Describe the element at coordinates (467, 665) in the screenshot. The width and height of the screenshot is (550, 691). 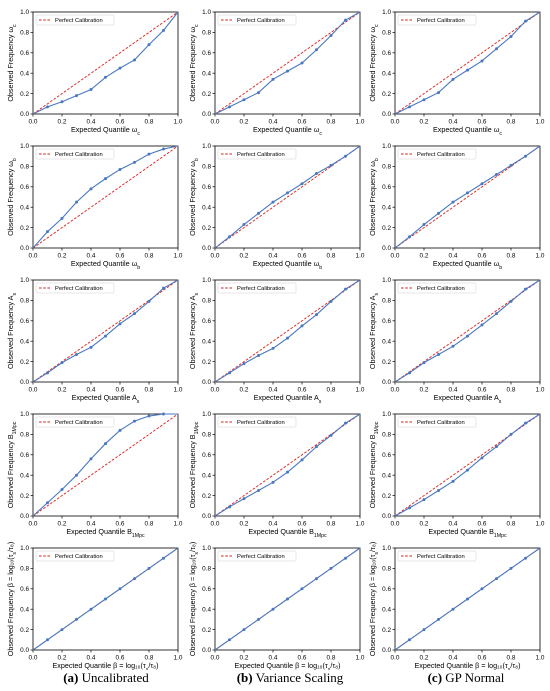
I see `x-axis-label: Expected Quantile β = log₁₀(τs/τ₈)` at that location.